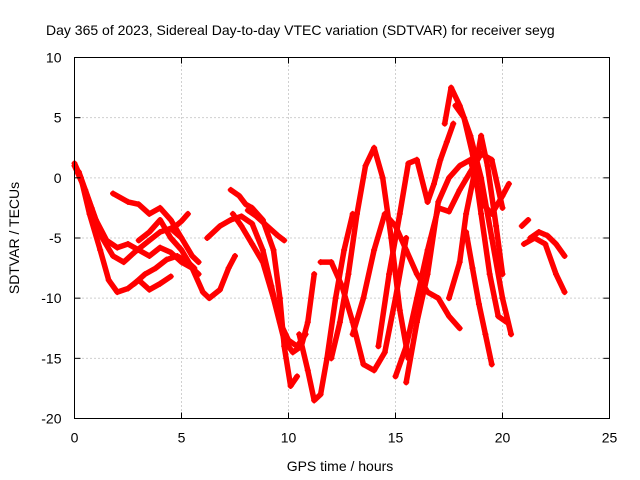 Image resolution: width=640 pixels, height=480 pixels. I want to click on x-tick-label: 5, so click(182, 438).